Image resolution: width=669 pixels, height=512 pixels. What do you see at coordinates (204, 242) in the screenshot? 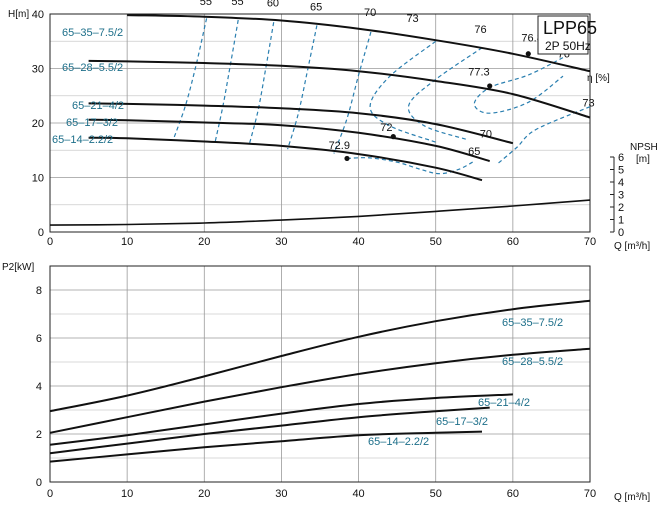
I see `x-tick-label: 20` at bounding box center [204, 242].